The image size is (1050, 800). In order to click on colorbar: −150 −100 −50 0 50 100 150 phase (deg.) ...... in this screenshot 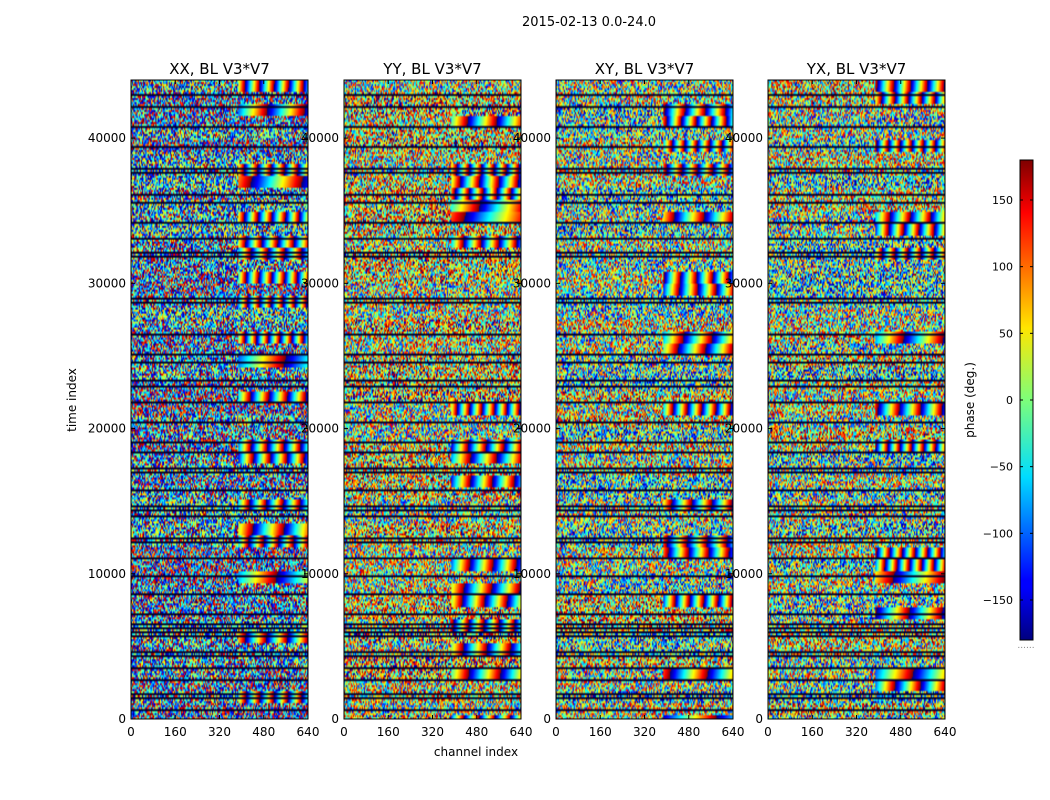, I will do `click(999, 405)`.